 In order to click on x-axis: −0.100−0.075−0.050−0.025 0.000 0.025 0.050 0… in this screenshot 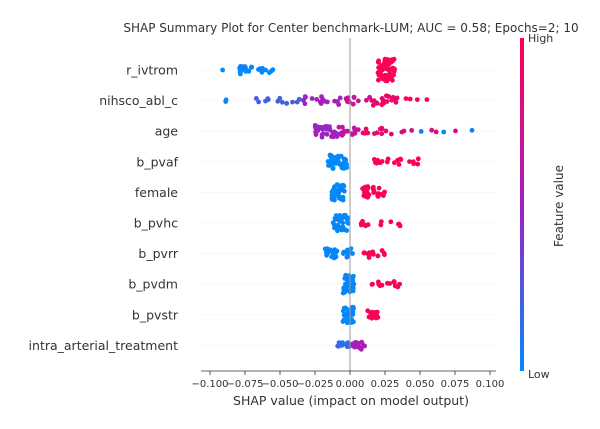, I will do `click(347, 389)`.